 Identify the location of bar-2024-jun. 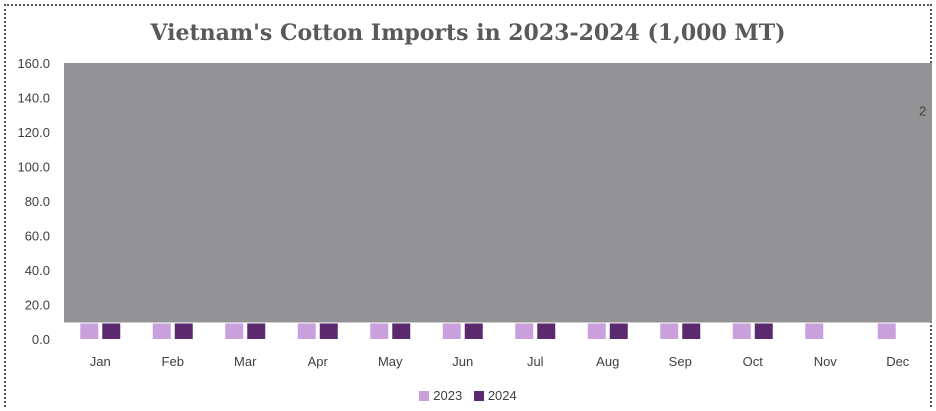
(473, 331).